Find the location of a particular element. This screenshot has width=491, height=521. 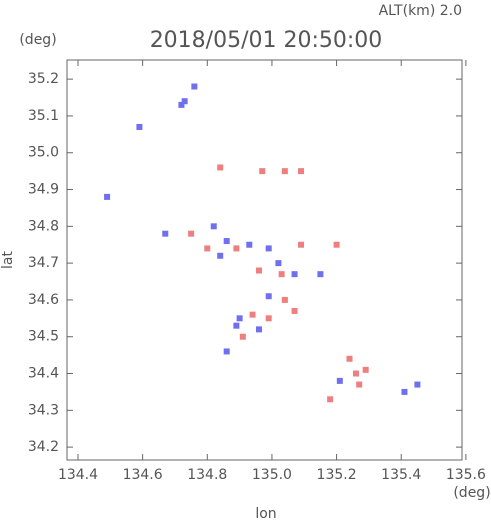

x-tick-label: 134.8 is located at coordinates (207, 475).